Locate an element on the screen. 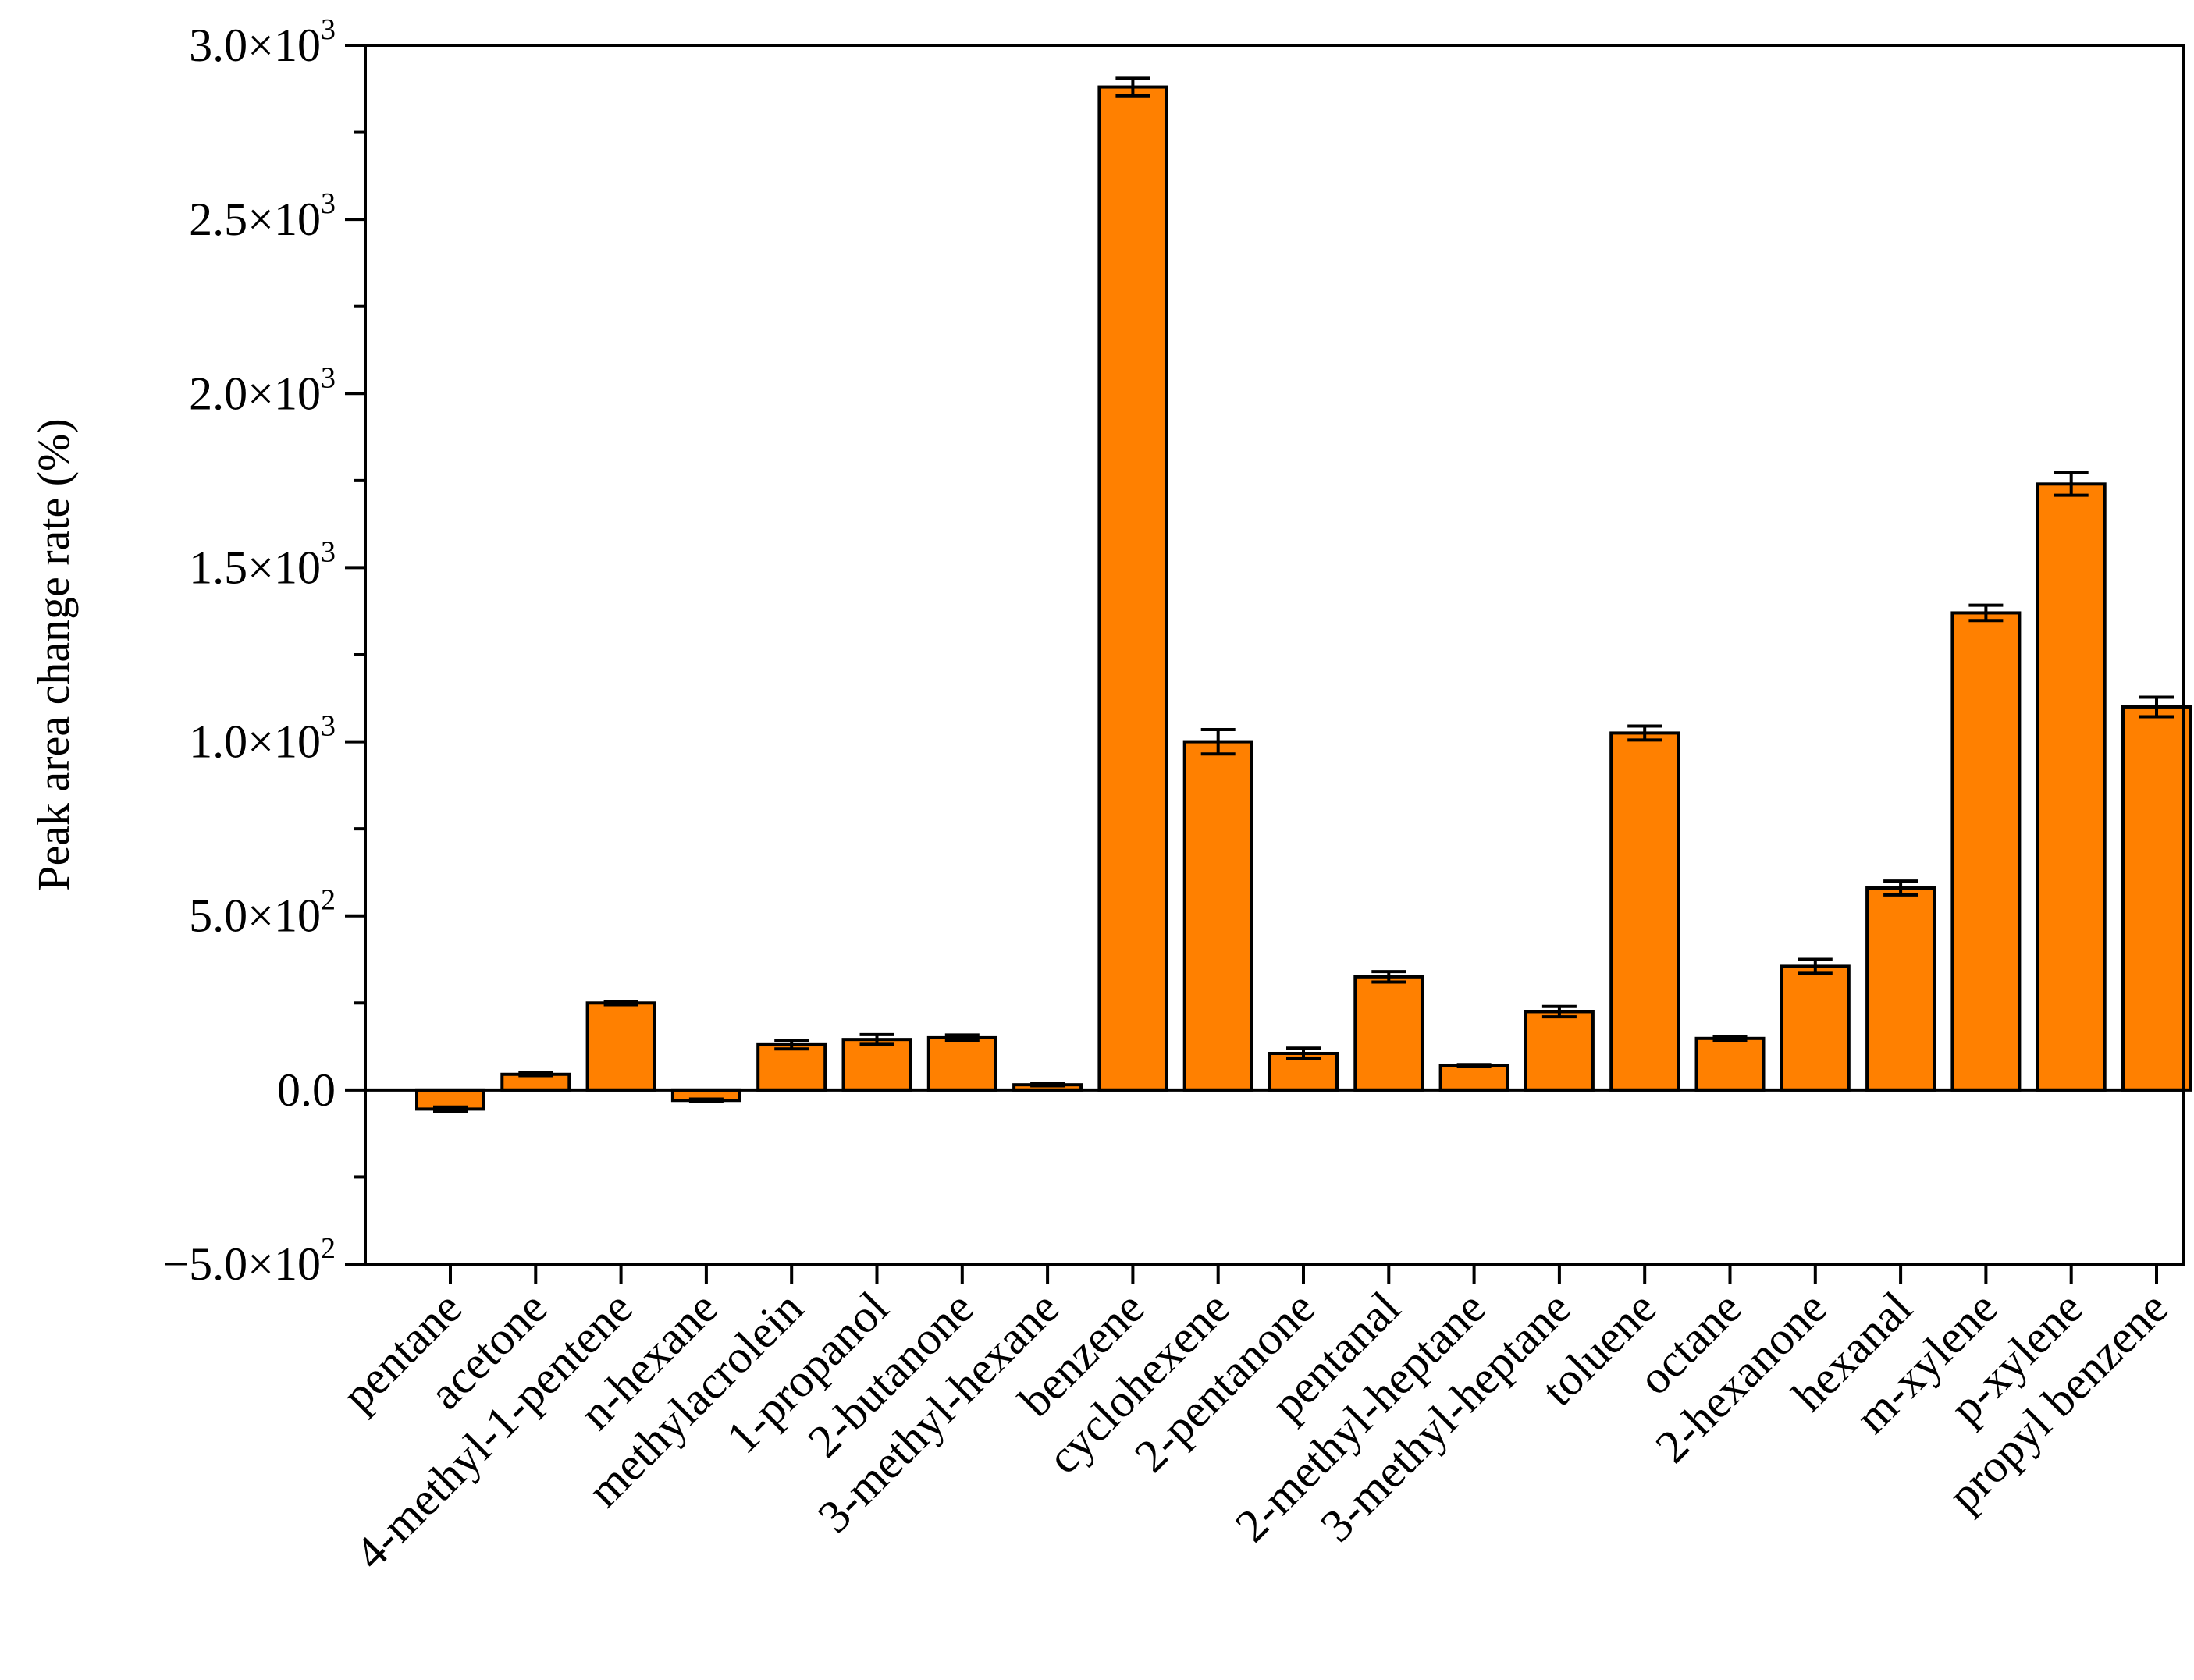  bar-2-hexanone is located at coordinates (1815, 1028).